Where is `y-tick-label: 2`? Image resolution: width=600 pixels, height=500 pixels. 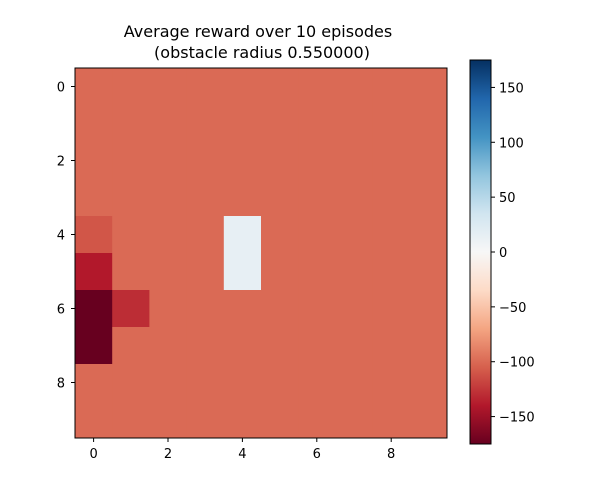 y-tick-label: 2 is located at coordinates (61, 162).